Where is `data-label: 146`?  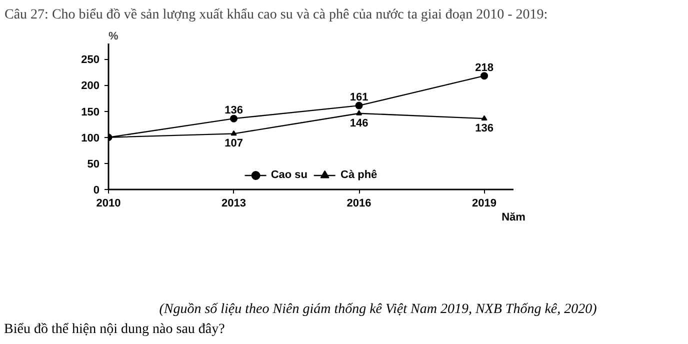 data-label: 146 is located at coordinates (359, 123).